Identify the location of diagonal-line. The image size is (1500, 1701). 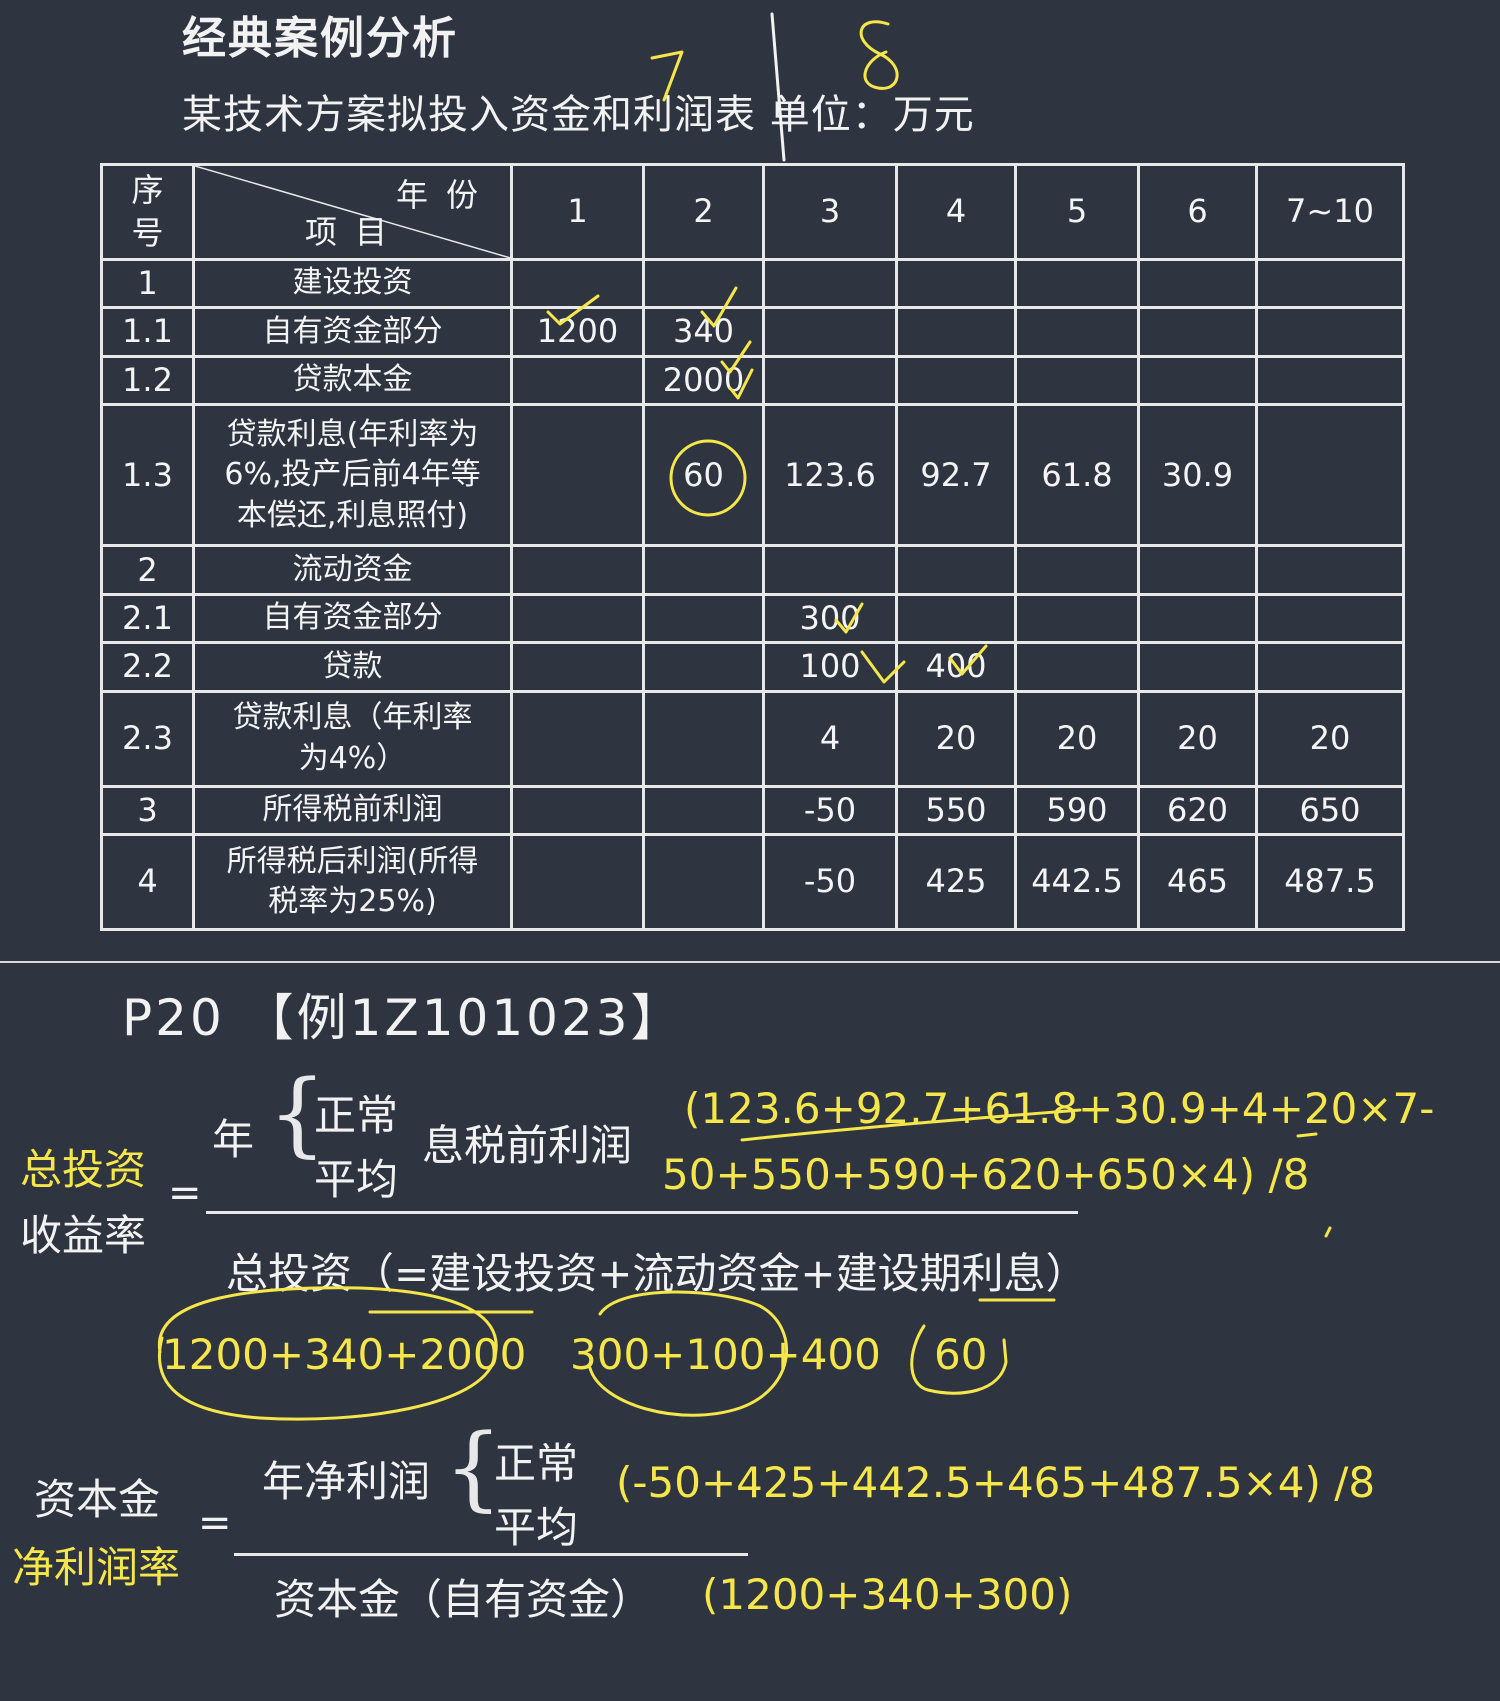
(352, 212).